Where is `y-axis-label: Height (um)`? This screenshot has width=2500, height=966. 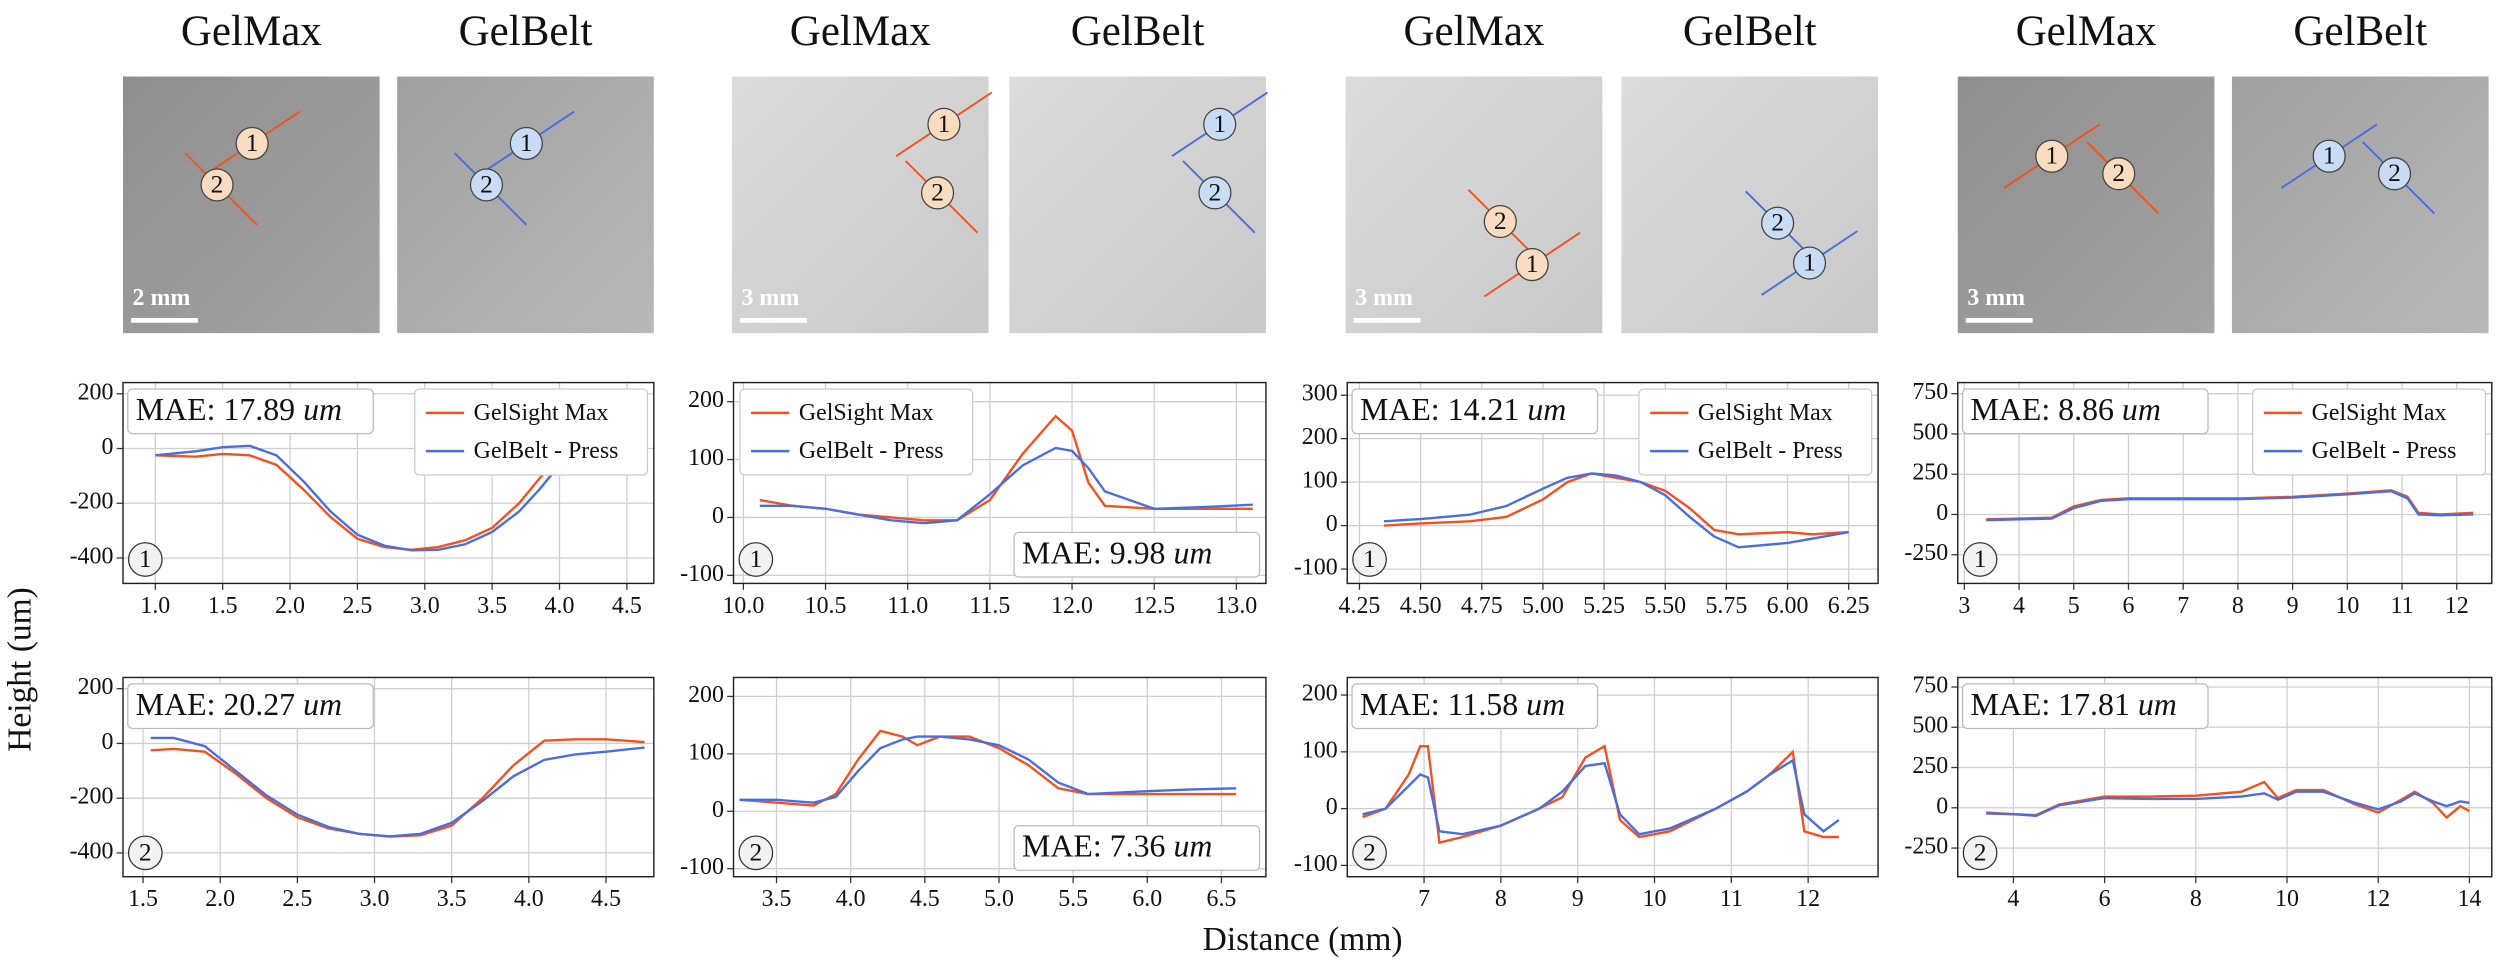
y-axis-label: Height (um) is located at coordinates (19, 669).